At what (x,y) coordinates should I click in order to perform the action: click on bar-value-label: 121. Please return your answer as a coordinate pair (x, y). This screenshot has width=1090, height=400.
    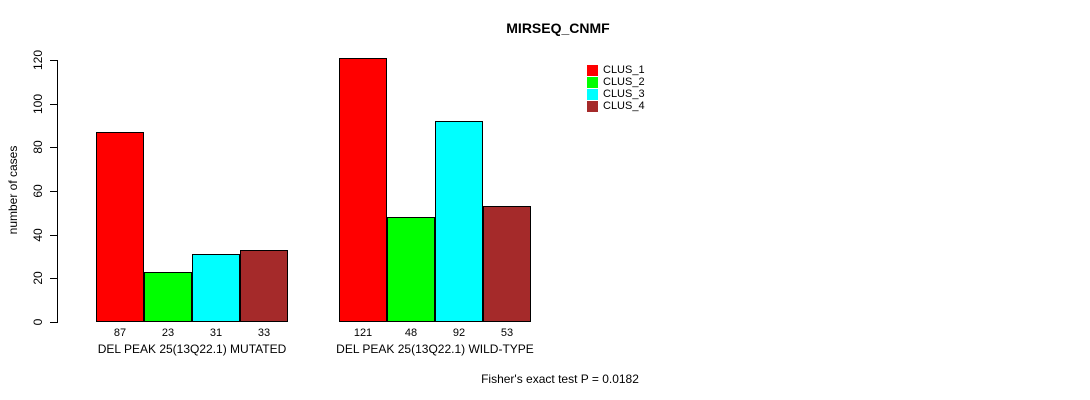
    Looking at the image, I should click on (363, 333).